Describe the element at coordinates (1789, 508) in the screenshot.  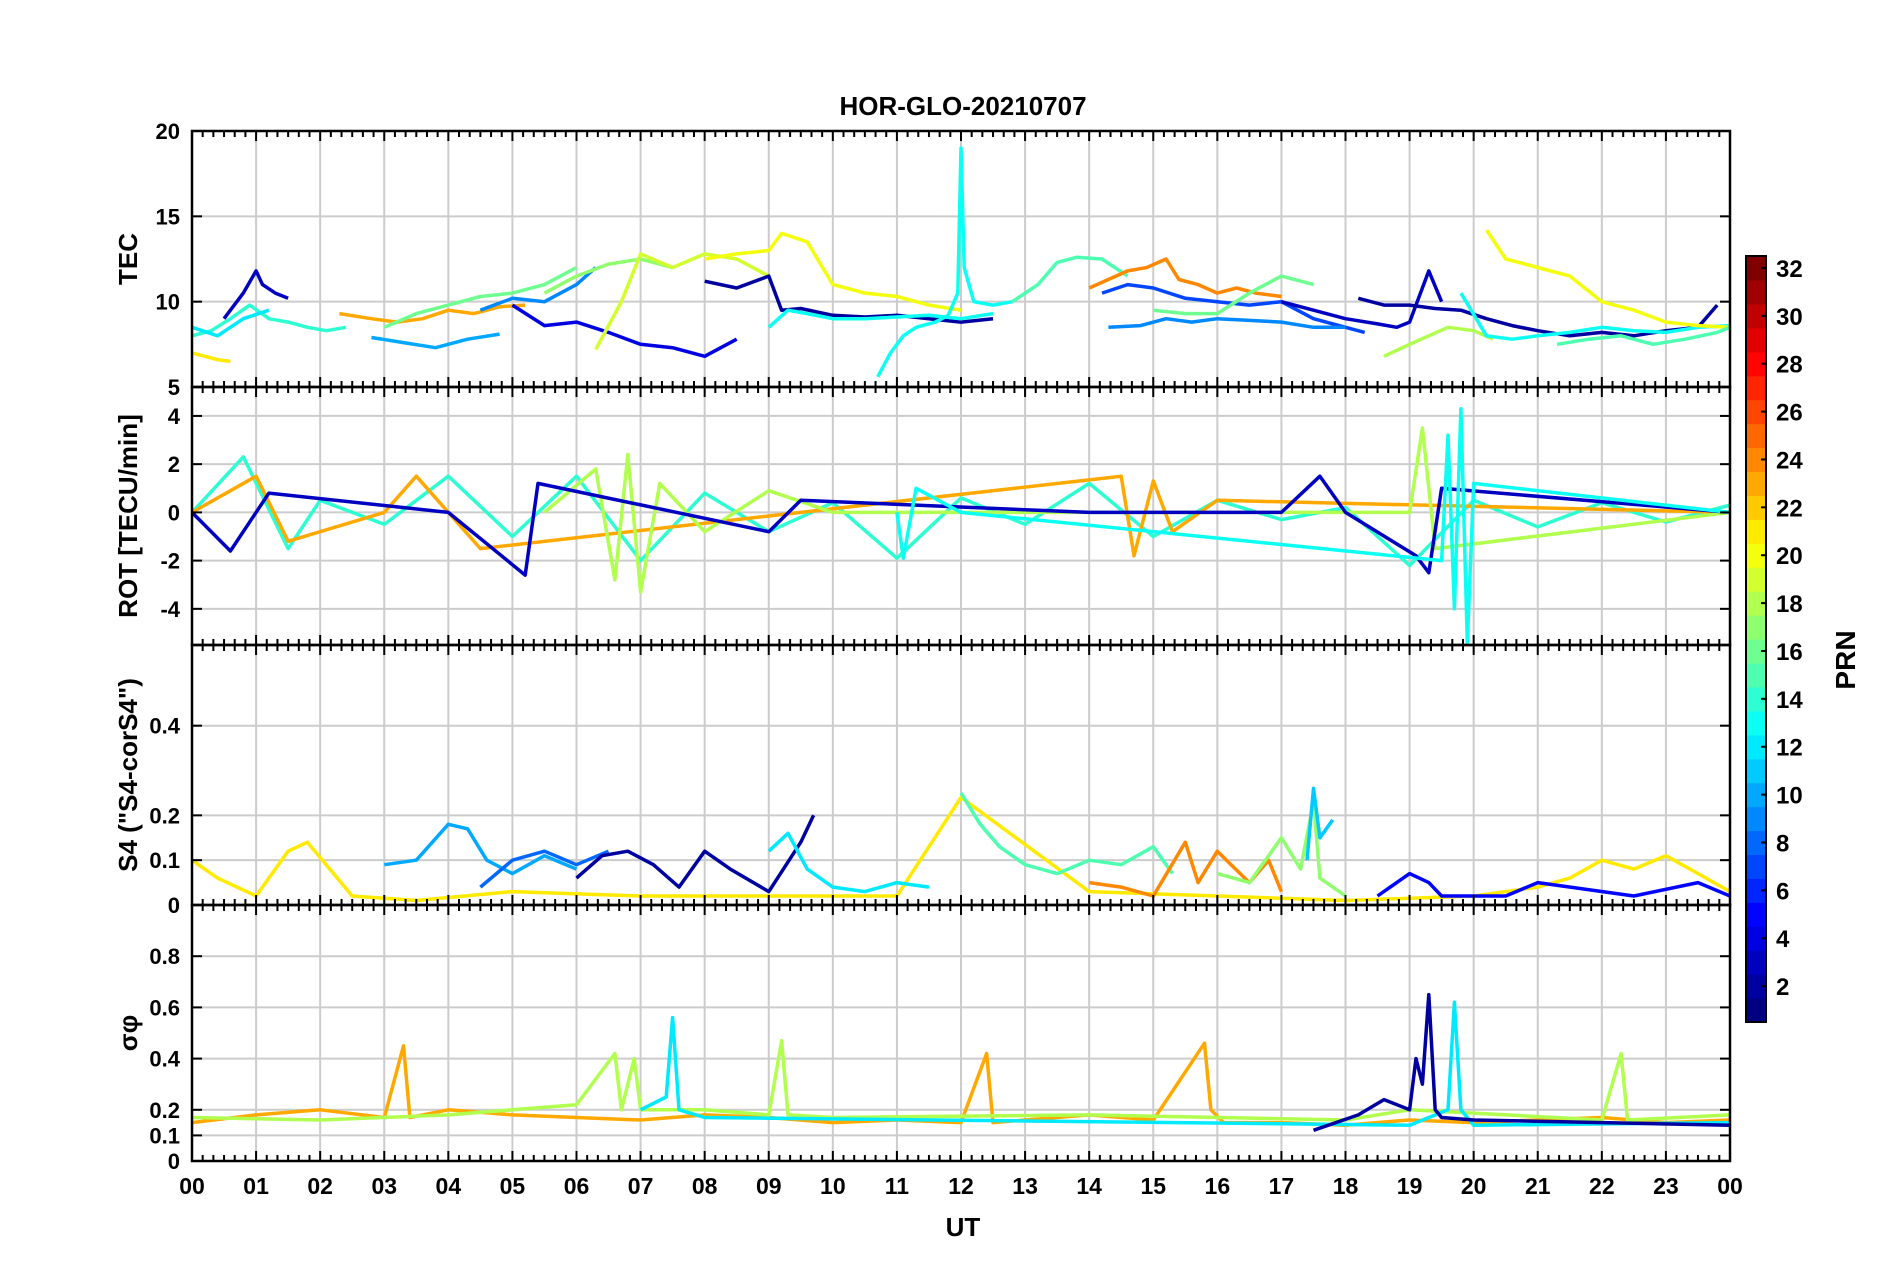
I see `colorbar-tick-label: 22` at that location.